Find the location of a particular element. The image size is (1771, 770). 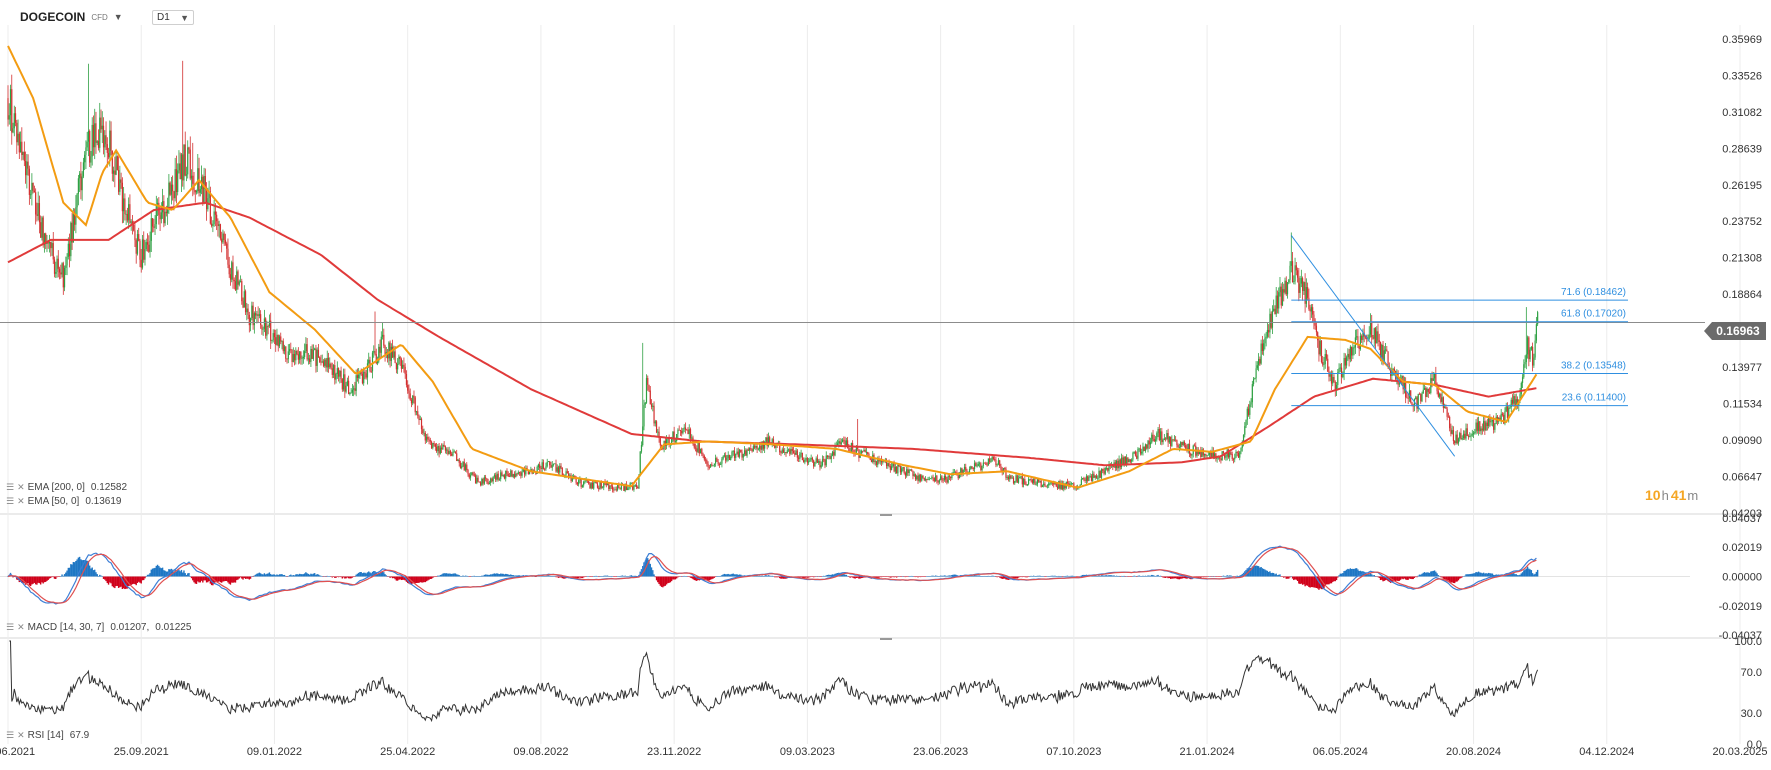

ema200-legend: ☰ ✕ EMA [200, 0] 0.12582 is located at coordinates (66, 487).